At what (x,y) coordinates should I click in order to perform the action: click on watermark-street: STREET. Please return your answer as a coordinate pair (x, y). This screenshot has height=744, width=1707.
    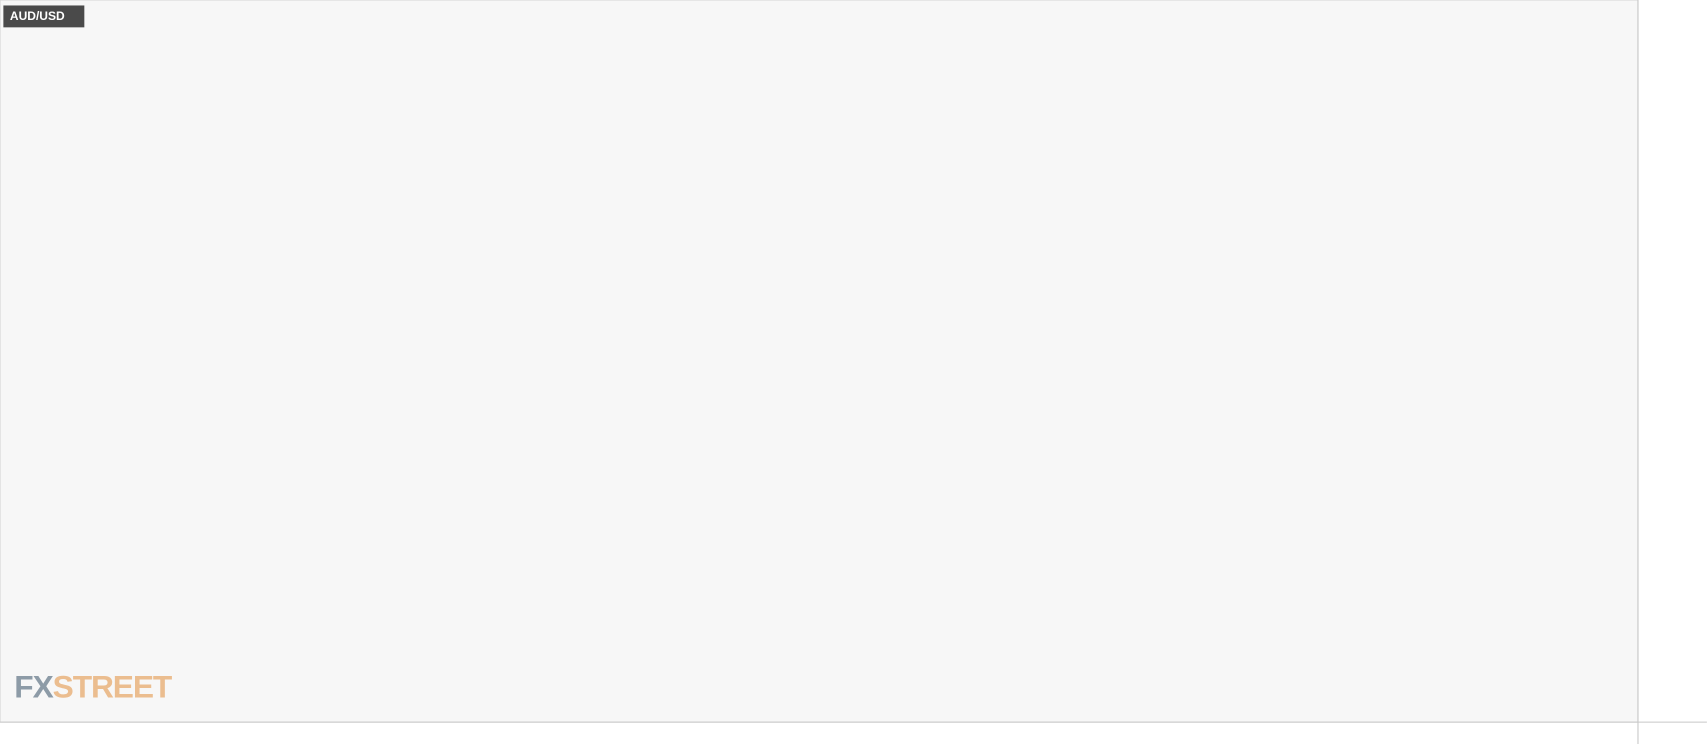
    Looking at the image, I should click on (113, 687).